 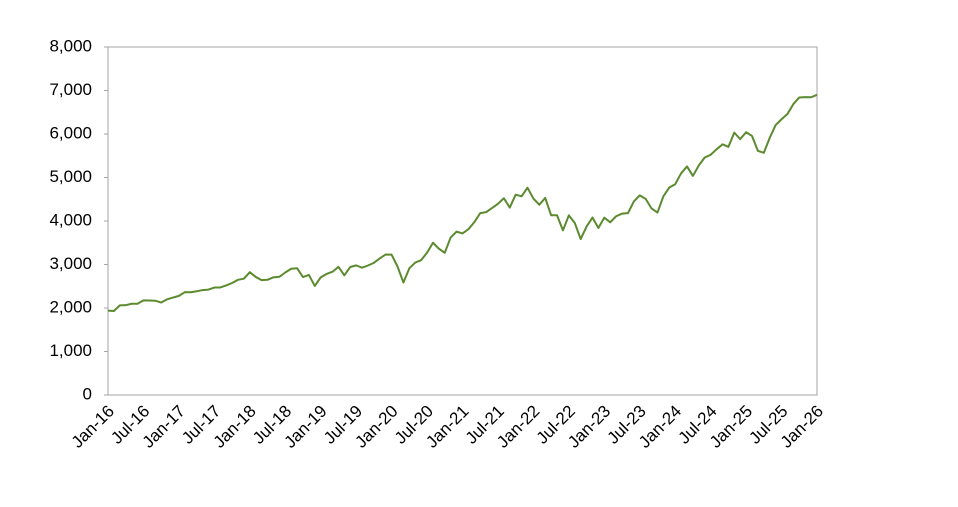 I want to click on y-tick-label: 0, so click(x=87, y=393).